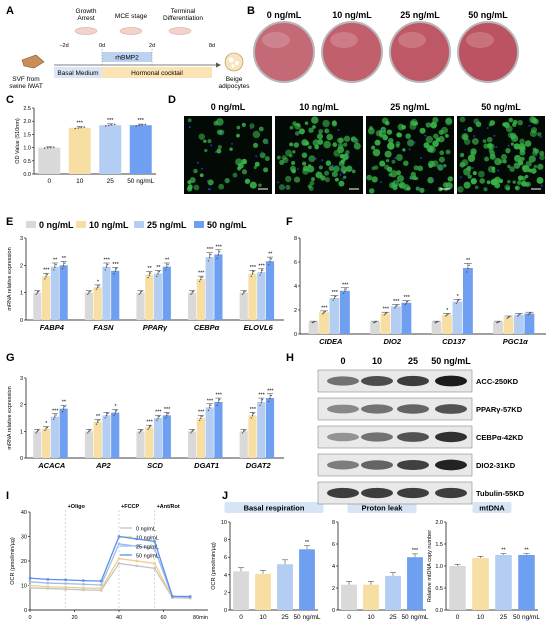 The width and height of the screenshot is (550, 643). What do you see at coordinates (295, 335) in the screenshot?
I see `y-tick-label-F-0: 0` at bounding box center [295, 335].